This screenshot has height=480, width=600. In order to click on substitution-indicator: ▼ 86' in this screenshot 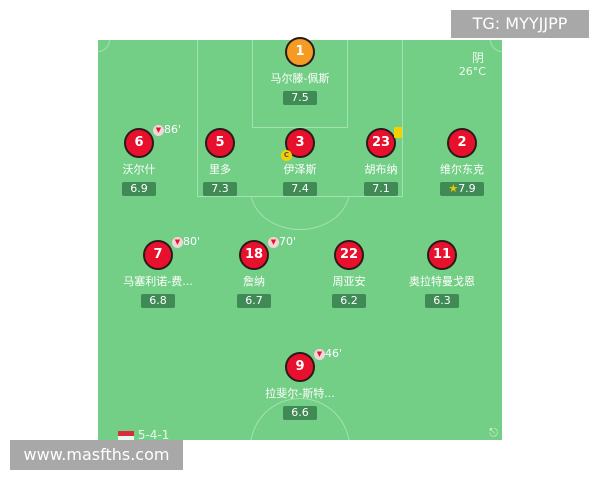, I will do `click(167, 130)`.